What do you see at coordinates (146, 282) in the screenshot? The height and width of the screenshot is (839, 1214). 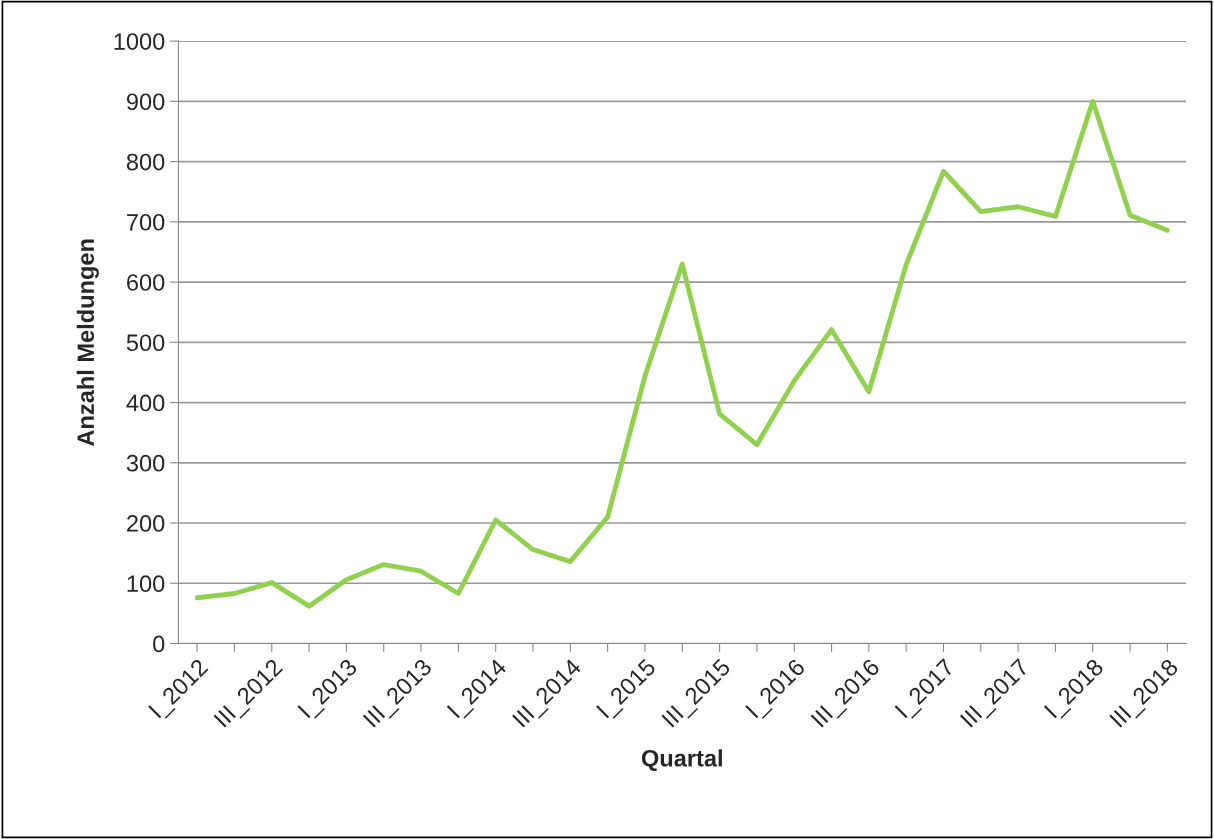 I see `y-tick-label: 600` at bounding box center [146, 282].